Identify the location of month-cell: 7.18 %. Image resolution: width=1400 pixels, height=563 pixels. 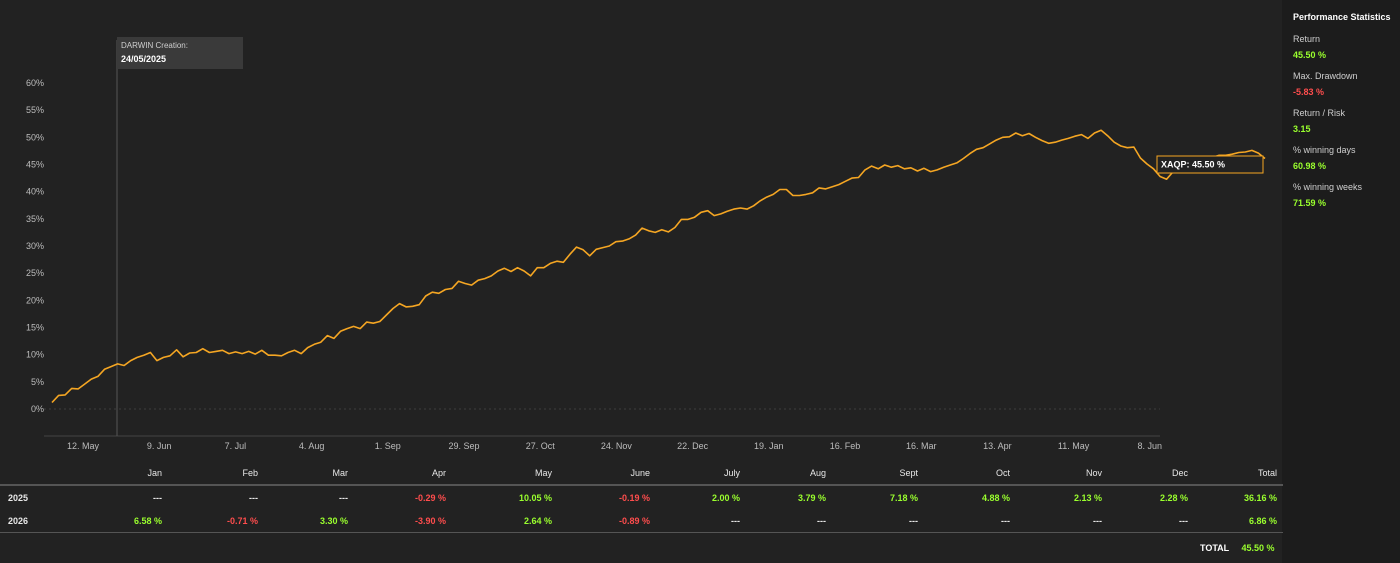
(903, 497).